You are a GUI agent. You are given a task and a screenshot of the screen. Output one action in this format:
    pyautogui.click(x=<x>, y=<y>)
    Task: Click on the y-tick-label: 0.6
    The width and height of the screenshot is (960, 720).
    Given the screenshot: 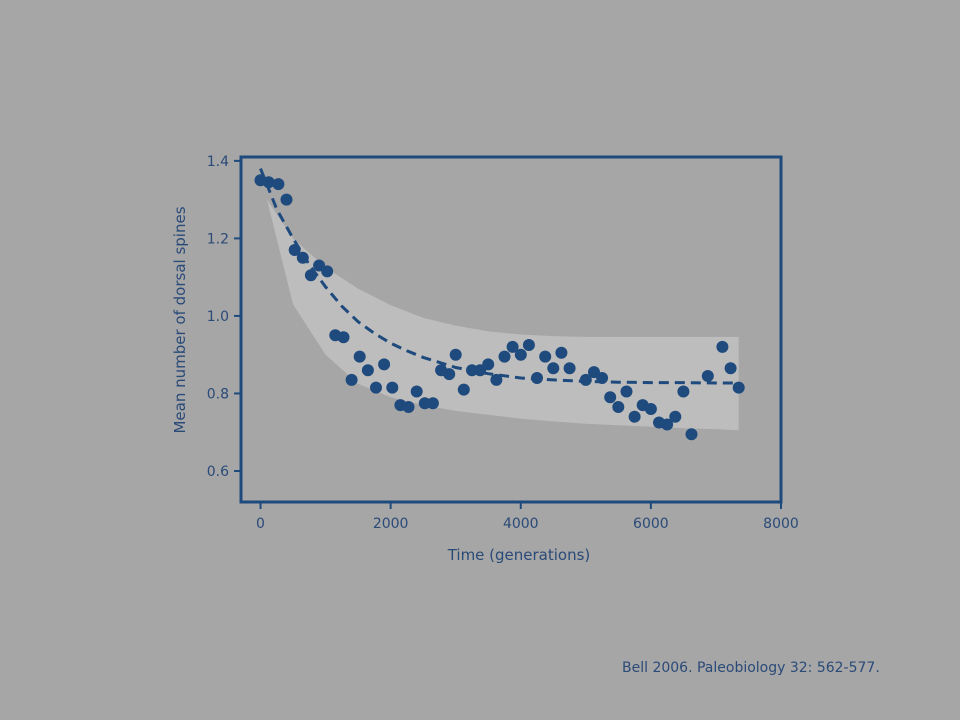 What is the action you would take?
    pyautogui.click(x=218, y=472)
    